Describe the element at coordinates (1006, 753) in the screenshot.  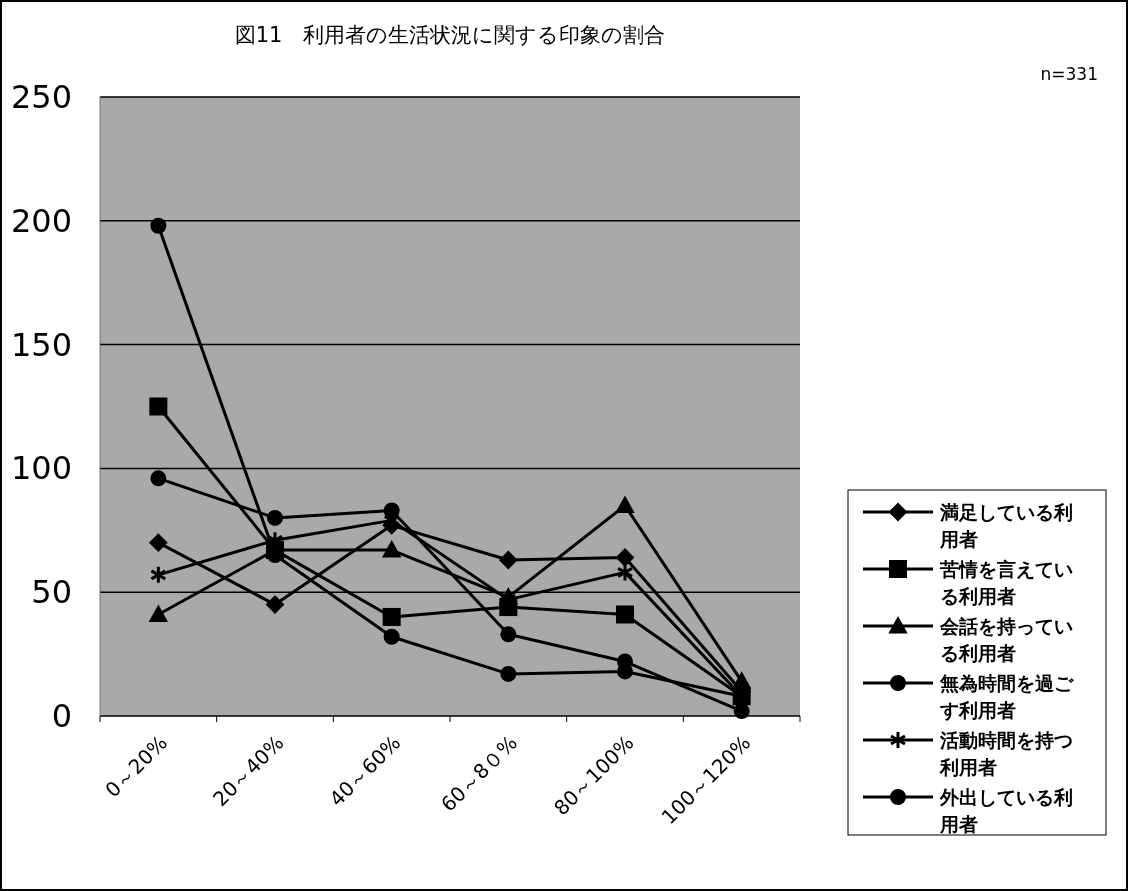
I see `legend-label: 活動時間を持つ利用者` at that location.